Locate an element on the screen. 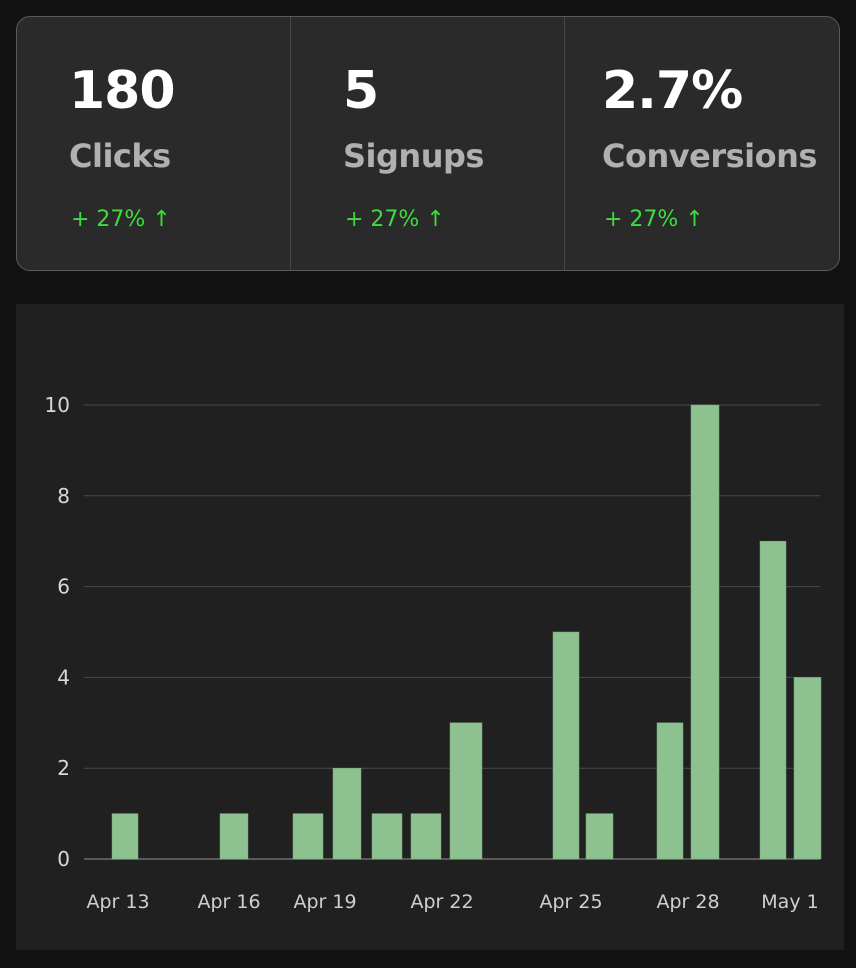 Image resolution: width=856 pixels, height=968 pixels. y-tick-label: 6 is located at coordinates (63, 587).